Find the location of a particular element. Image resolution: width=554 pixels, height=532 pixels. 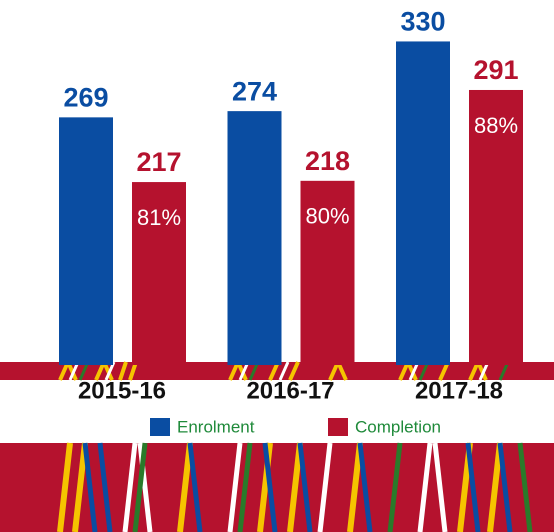

value-label: 274 is located at coordinates (254, 91).